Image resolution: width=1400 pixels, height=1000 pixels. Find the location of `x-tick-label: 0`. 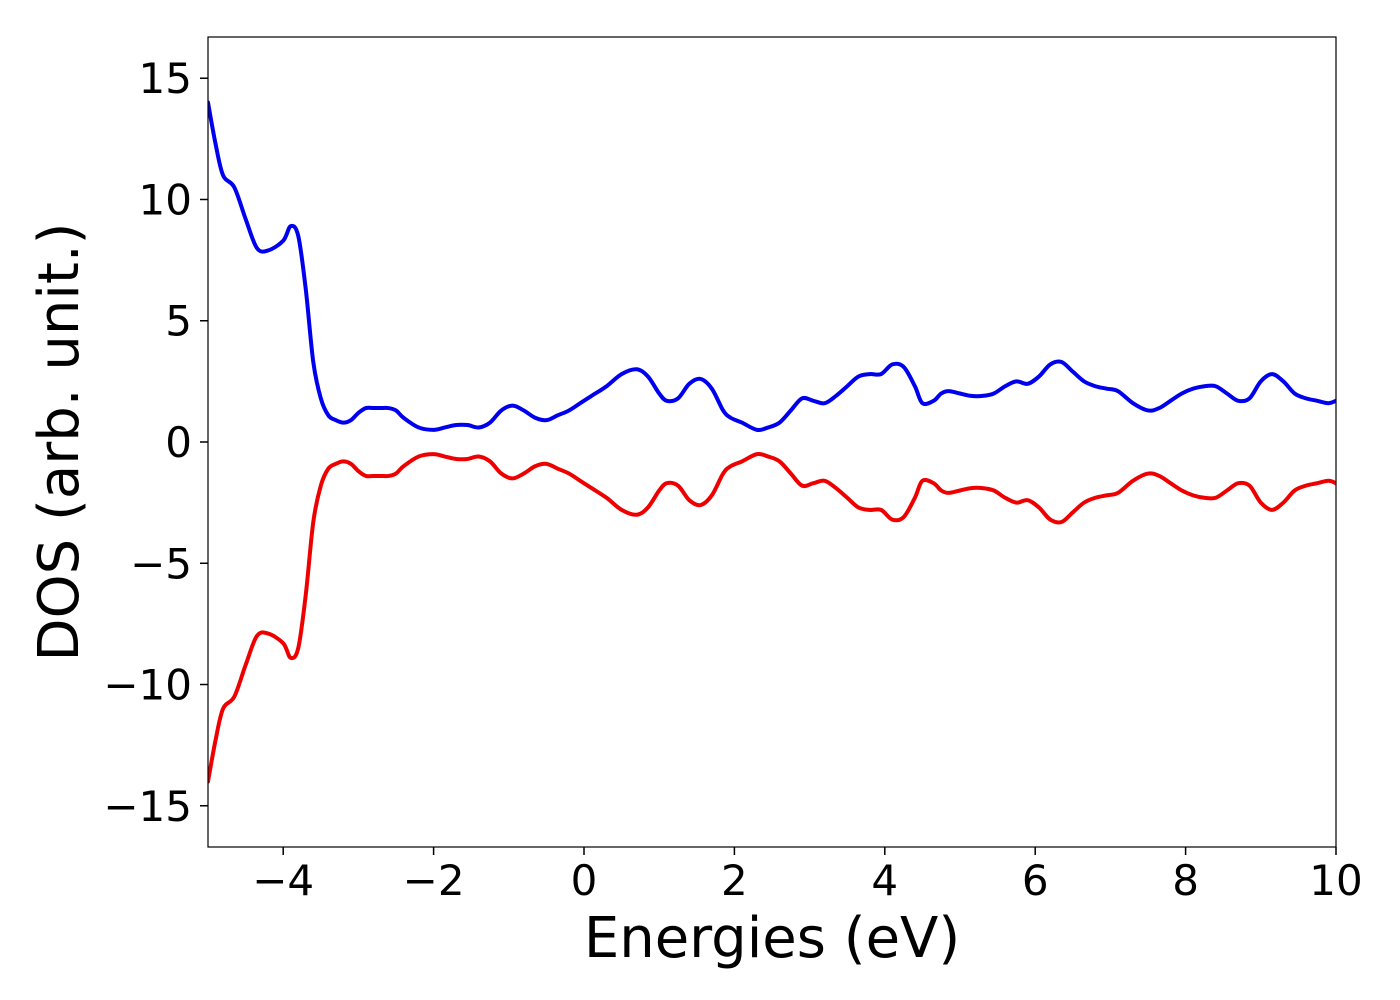

x-tick-label: 0 is located at coordinates (584, 880).